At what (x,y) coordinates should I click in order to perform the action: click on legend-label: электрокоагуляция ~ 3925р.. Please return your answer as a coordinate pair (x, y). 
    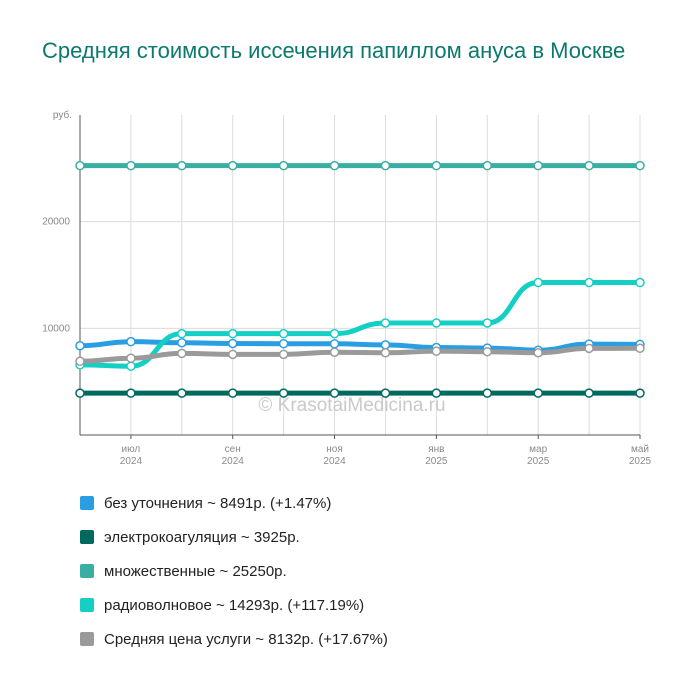
    Looking at the image, I should click on (202, 537).